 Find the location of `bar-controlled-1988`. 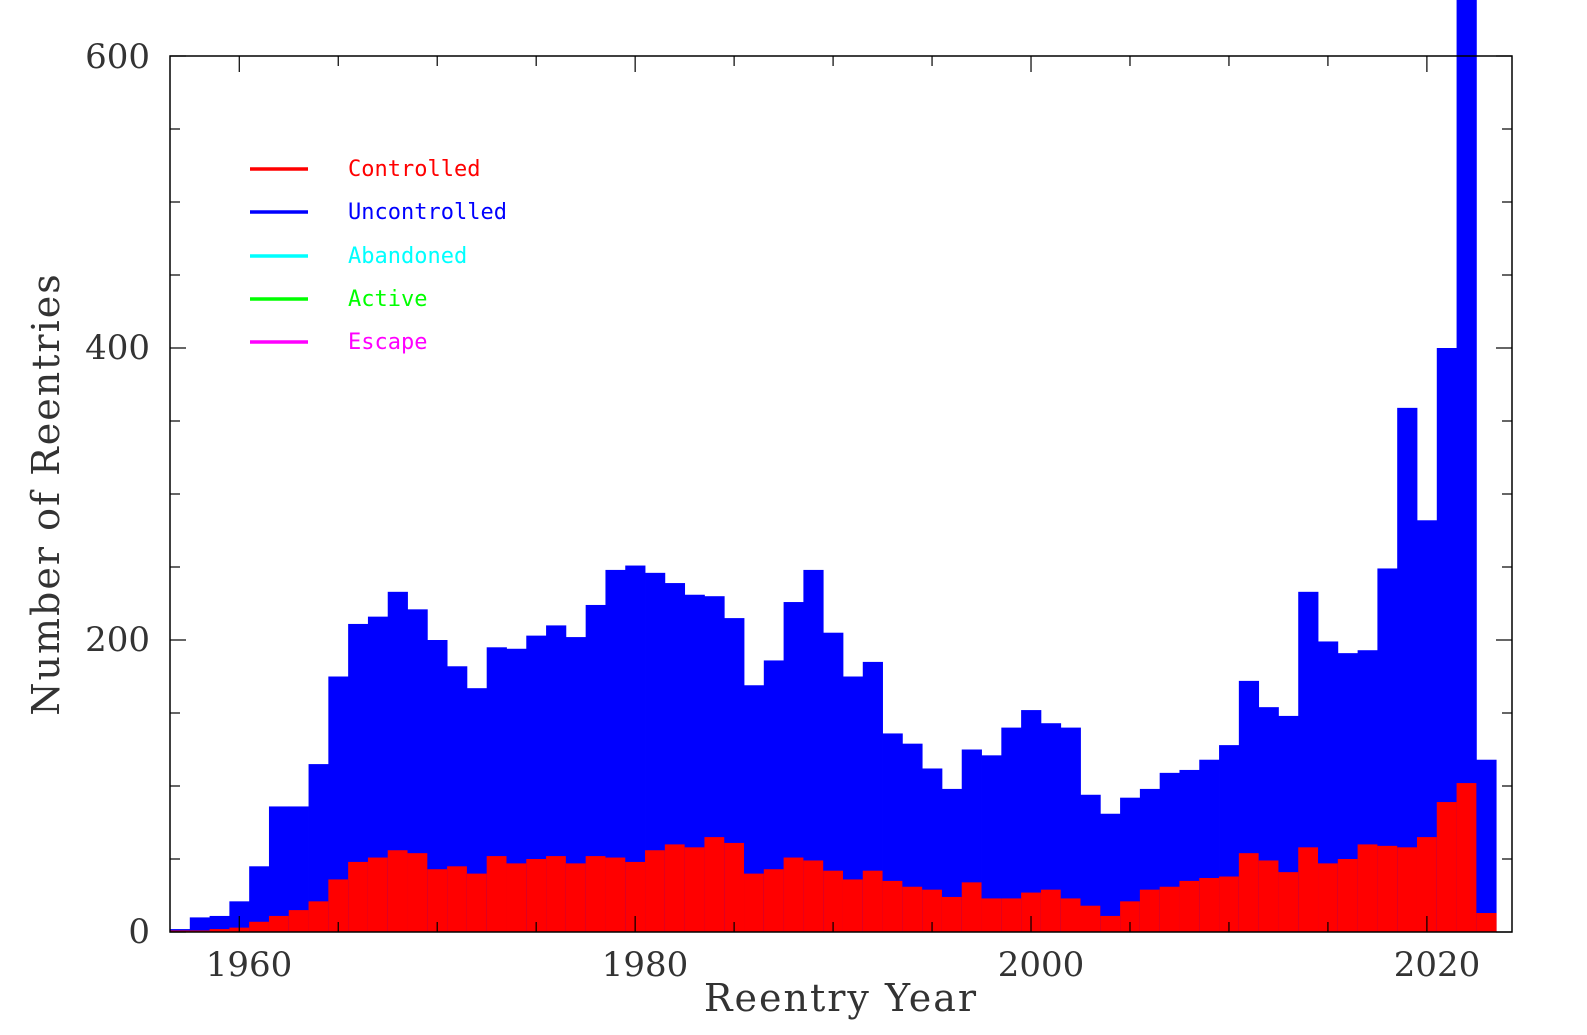

bar-controlled-1988 is located at coordinates (793, 894).